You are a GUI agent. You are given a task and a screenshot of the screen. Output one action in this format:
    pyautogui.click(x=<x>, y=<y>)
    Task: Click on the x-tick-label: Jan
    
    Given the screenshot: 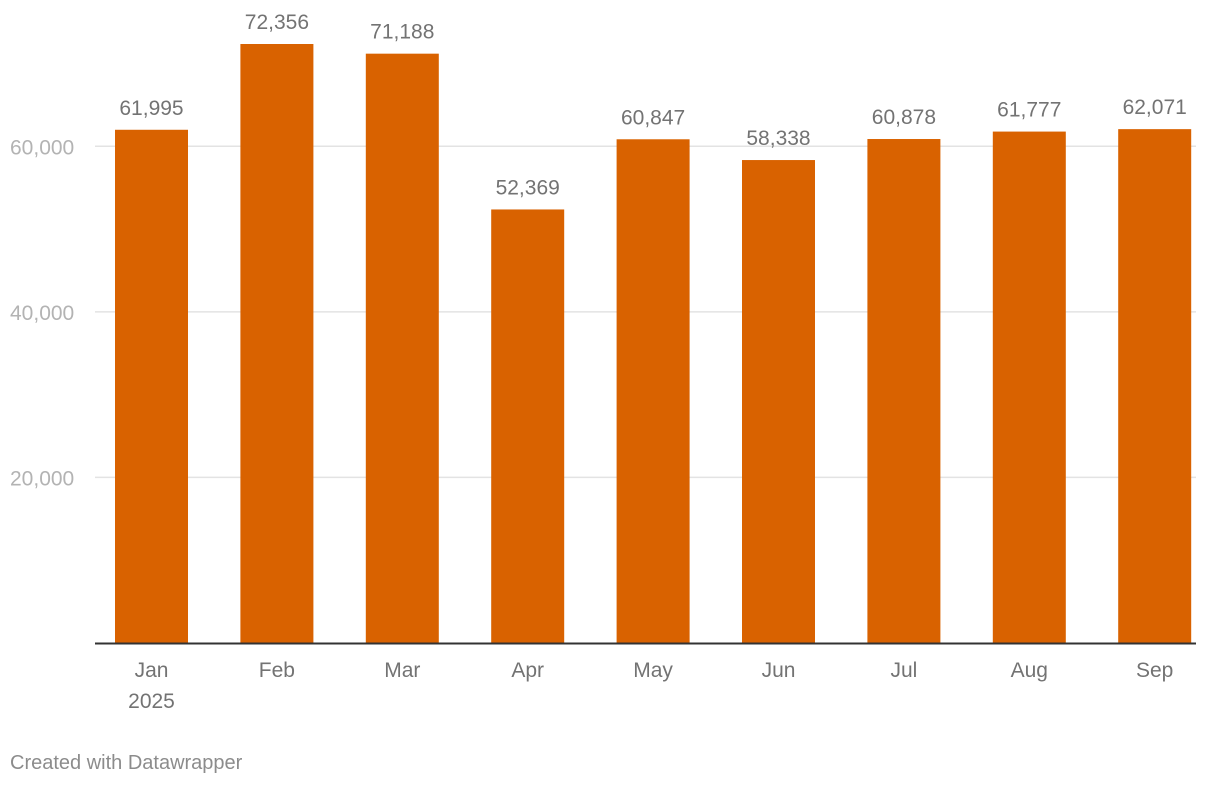 What is the action you would take?
    pyautogui.click(x=152, y=670)
    